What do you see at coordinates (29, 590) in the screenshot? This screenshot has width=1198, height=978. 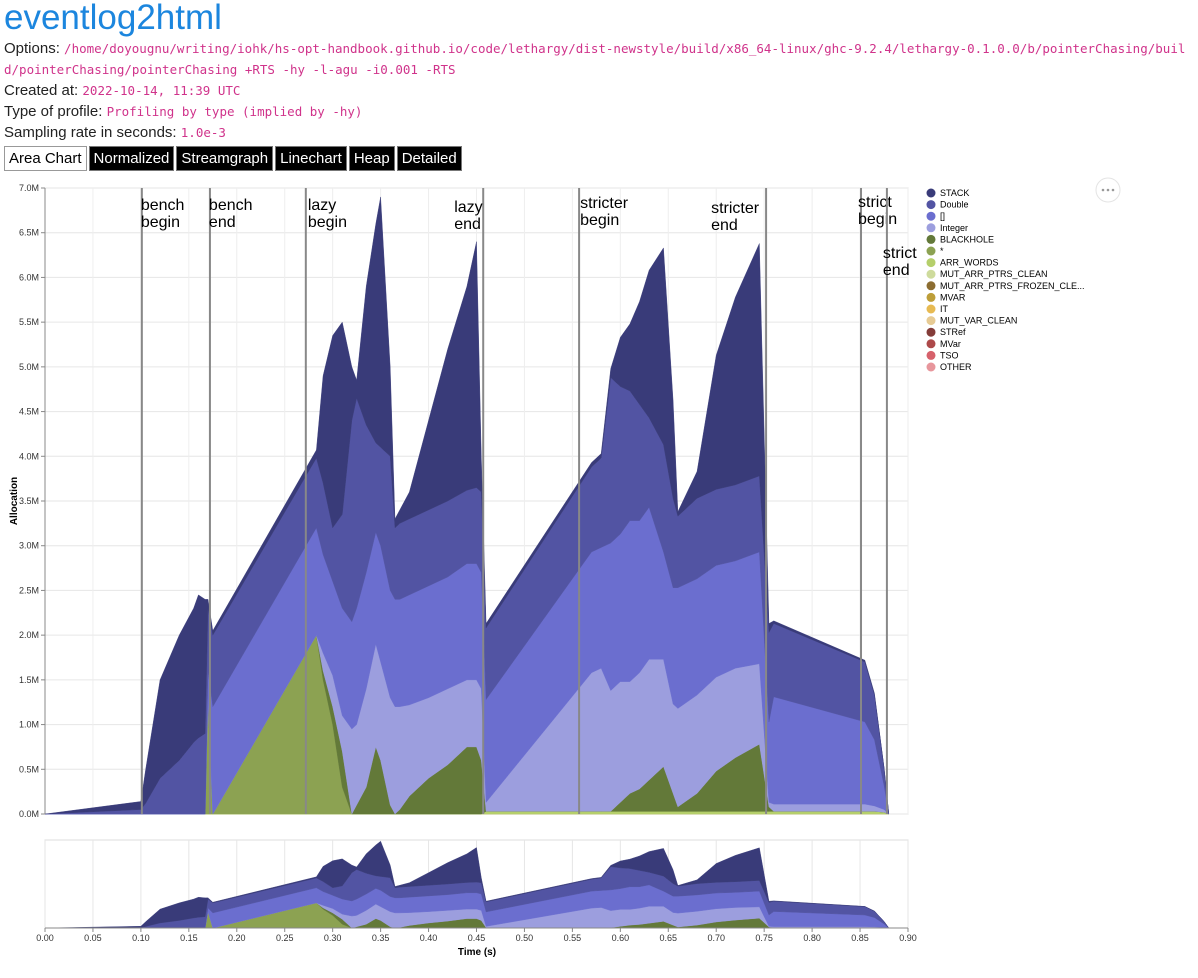 I see `y-tick-label: 2.5M` at bounding box center [29, 590].